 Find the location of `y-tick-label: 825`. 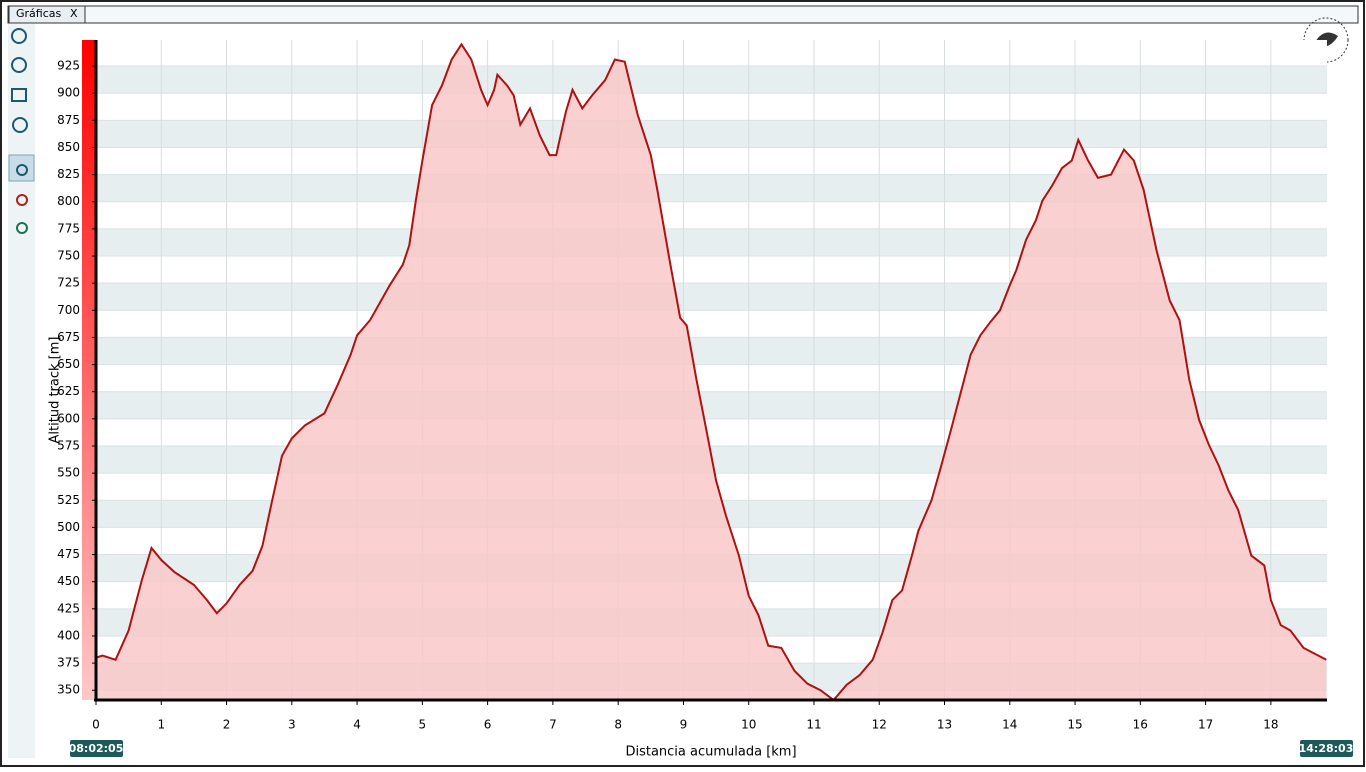

y-tick-label: 825 is located at coordinates (68, 174).